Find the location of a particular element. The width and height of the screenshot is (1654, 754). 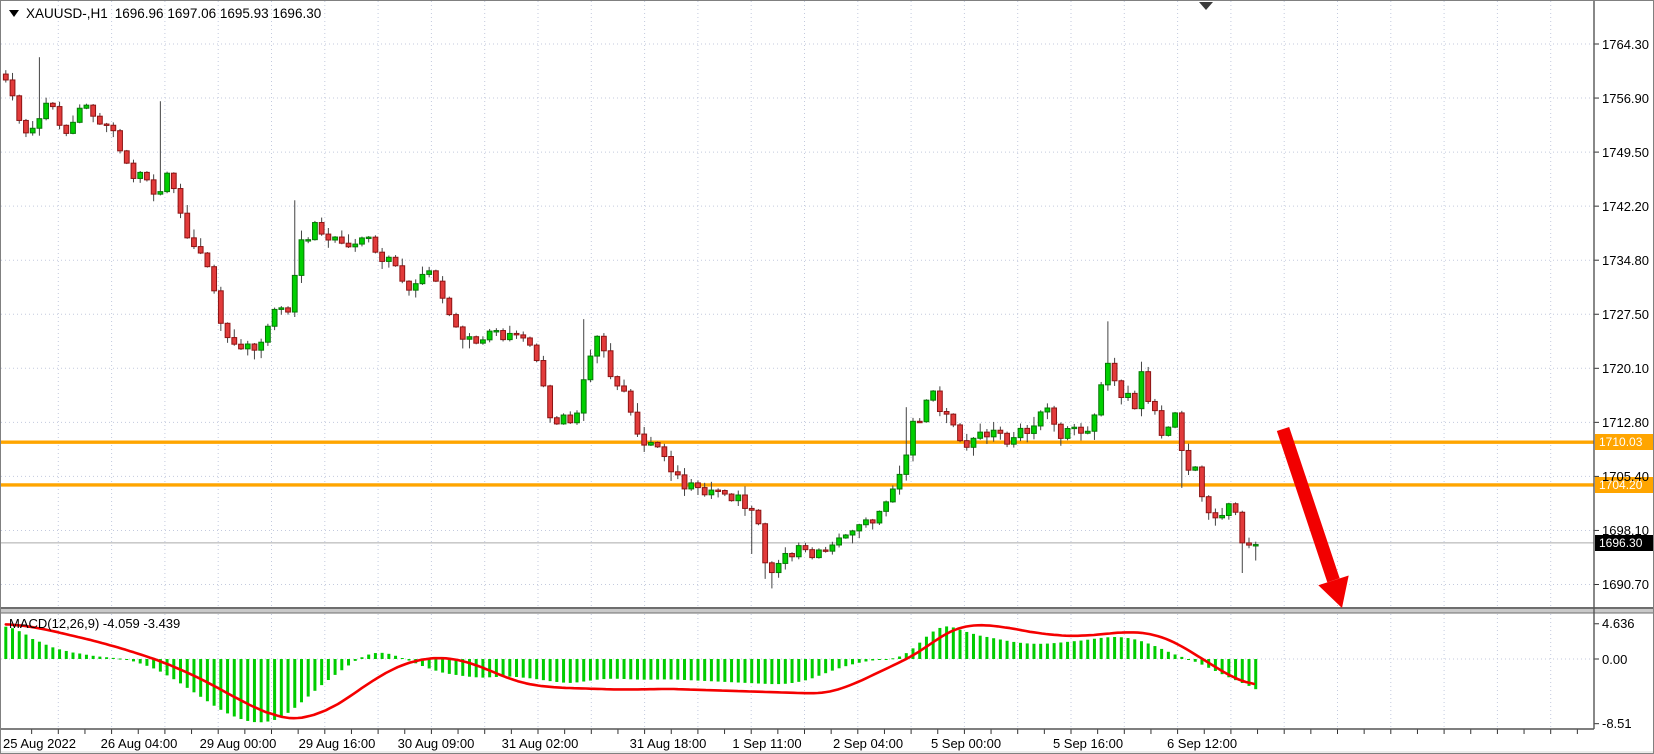

price-axis-label: 1742.20 is located at coordinates (1625, 206).